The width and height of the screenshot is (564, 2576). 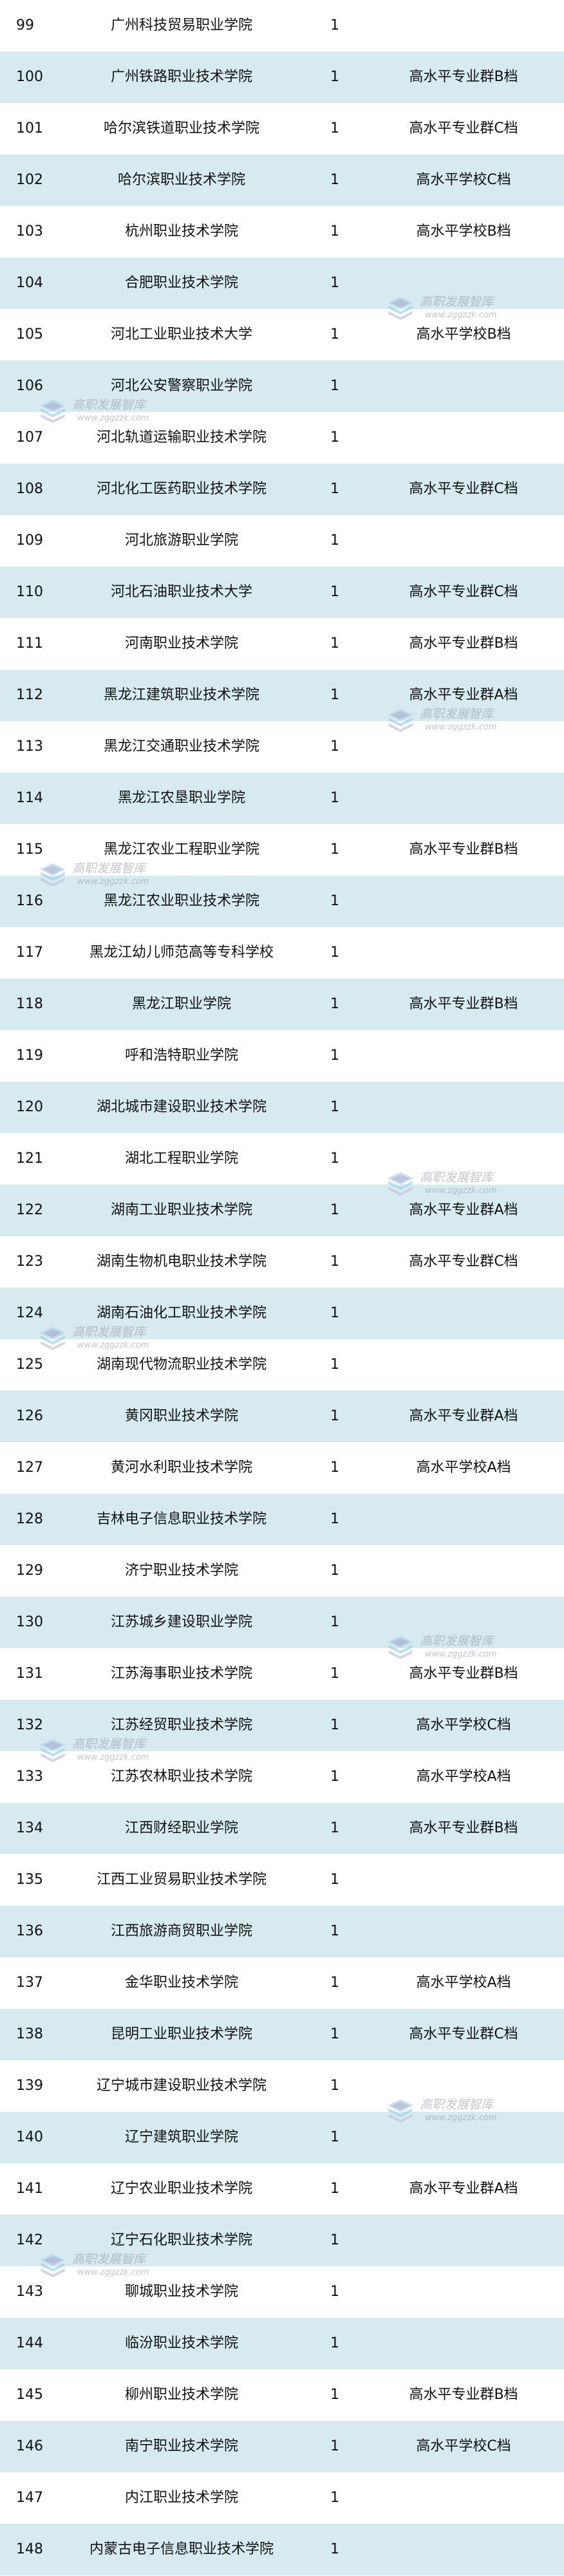 What do you see at coordinates (282, 283) in the screenshot?
I see `table-row: 104 合肥职业技术学院 1` at bounding box center [282, 283].